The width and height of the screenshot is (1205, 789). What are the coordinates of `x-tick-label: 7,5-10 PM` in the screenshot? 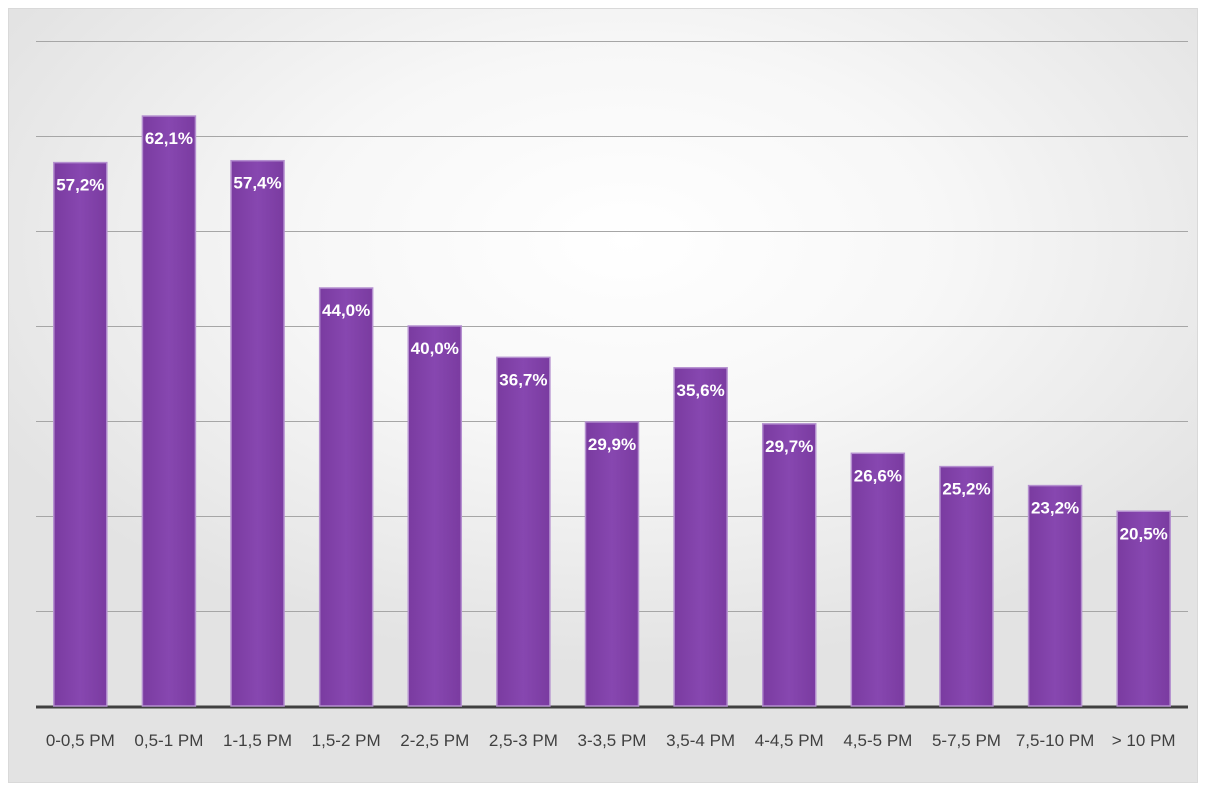 It's located at (1055, 740).